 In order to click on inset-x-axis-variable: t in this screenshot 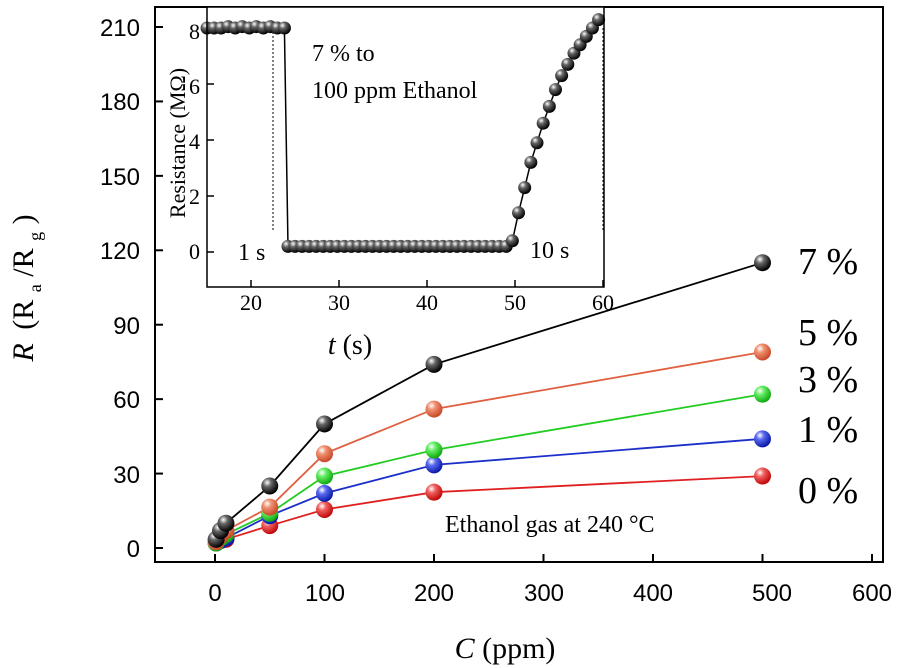, I will do `click(332, 345)`.